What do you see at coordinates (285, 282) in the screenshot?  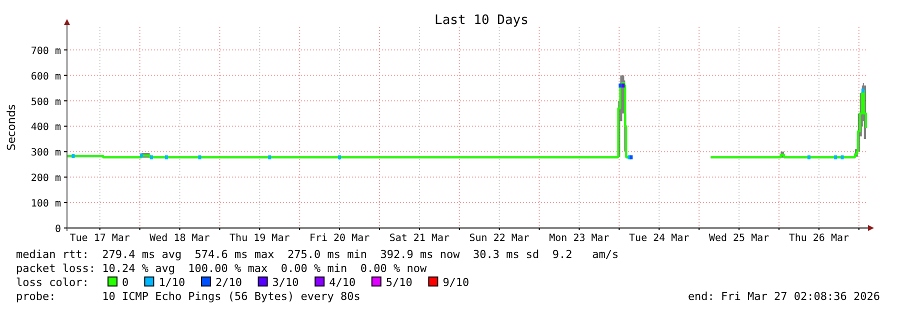 I see `legend-label: 3/10` at bounding box center [285, 282].